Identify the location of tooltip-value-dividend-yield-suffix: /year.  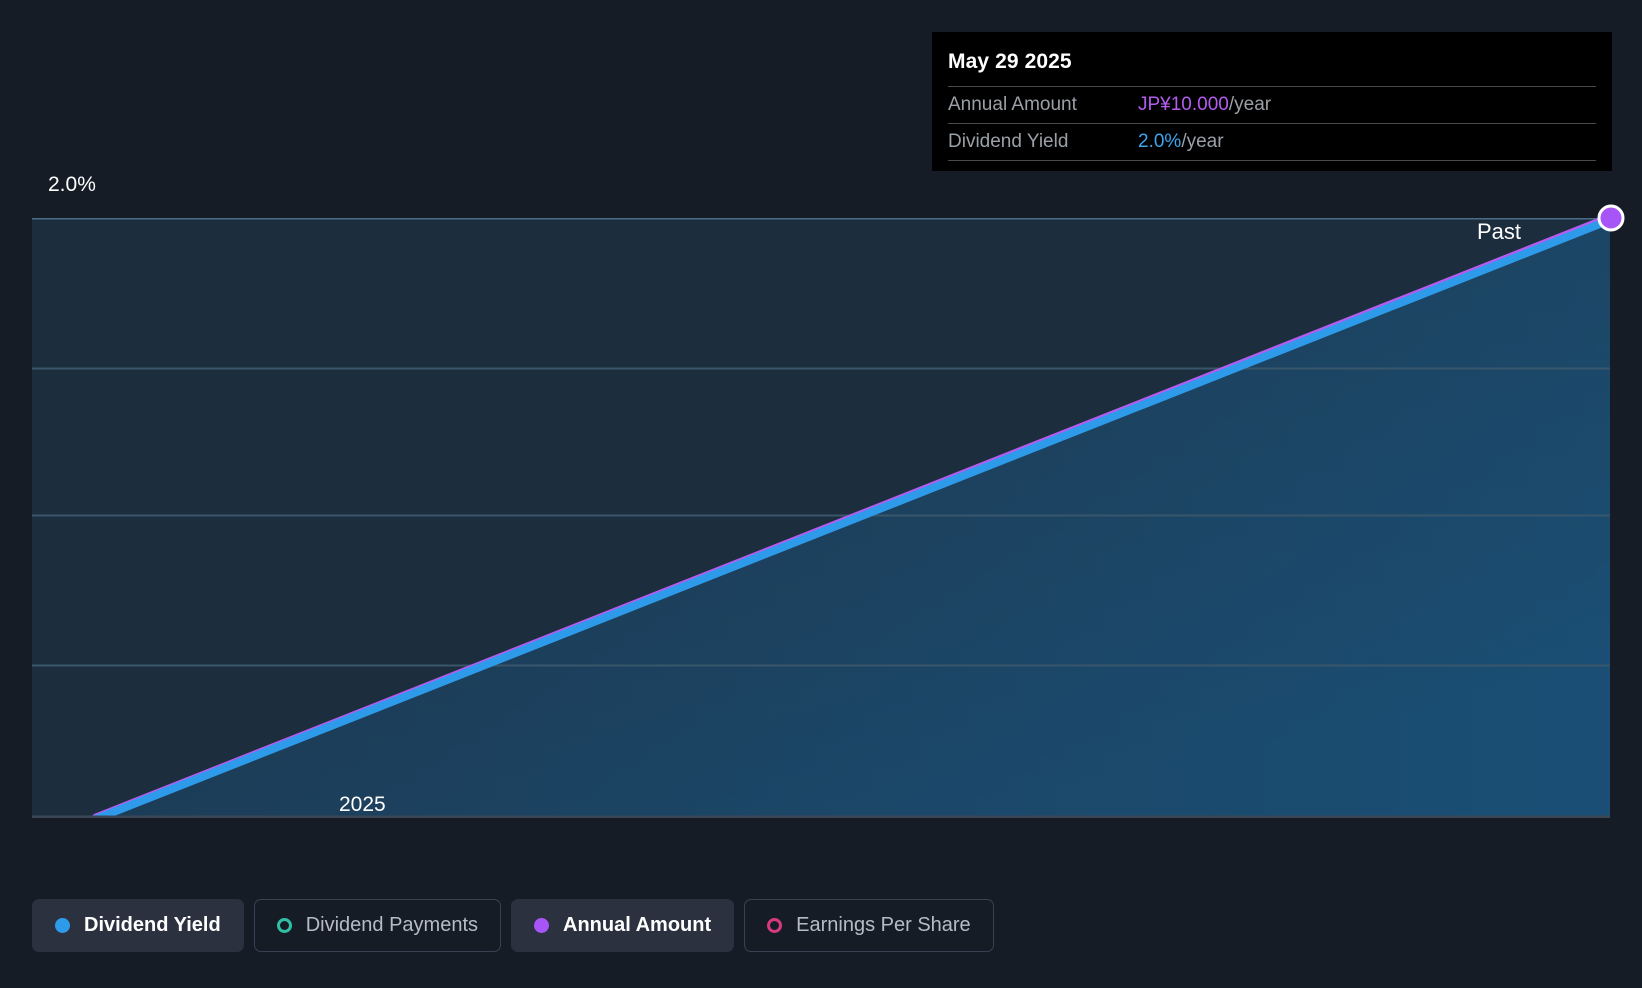
(1202, 141).